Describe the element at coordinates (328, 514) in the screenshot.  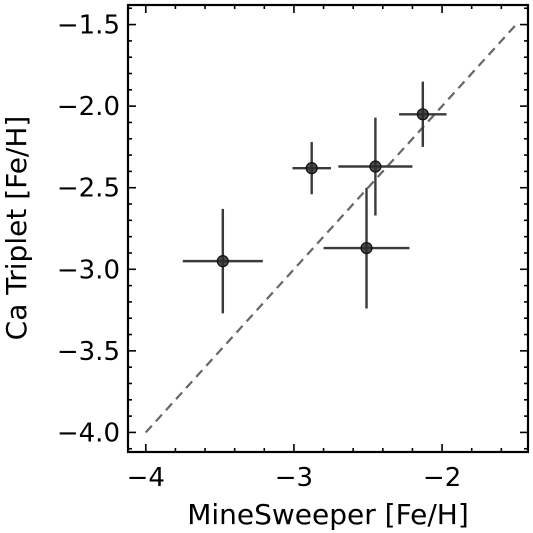
I see `x-axis-title: MineSweeper [Fe/H]` at that location.